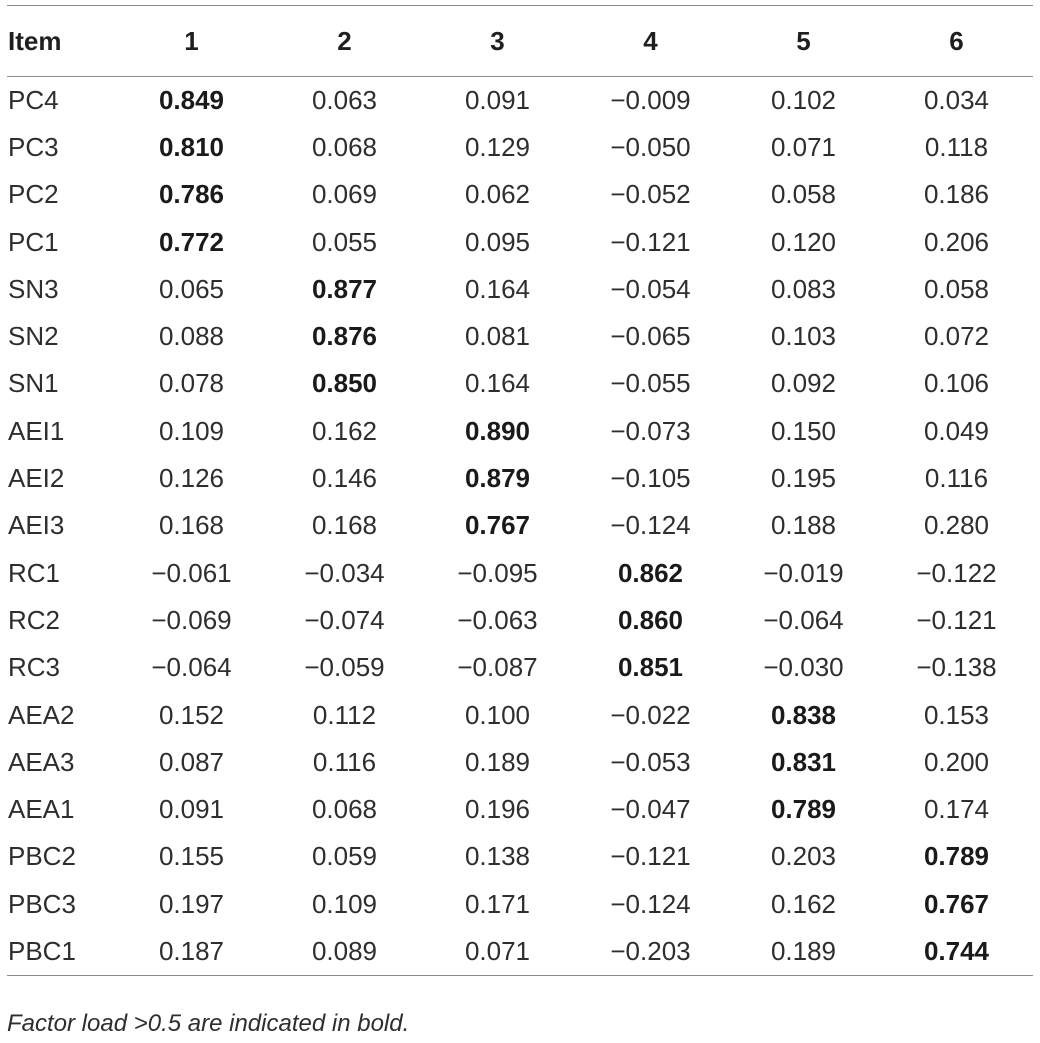  Describe the element at coordinates (803, 383) in the screenshot. I see `loading-cell-factor-5: 0.092` at that location.